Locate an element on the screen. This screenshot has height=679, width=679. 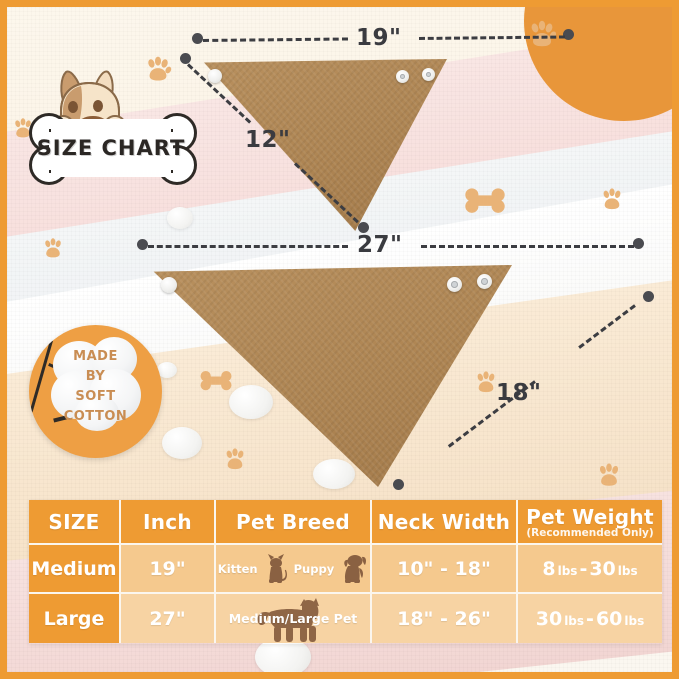
cotton-boll-icon is located at coordinates (97, 413).